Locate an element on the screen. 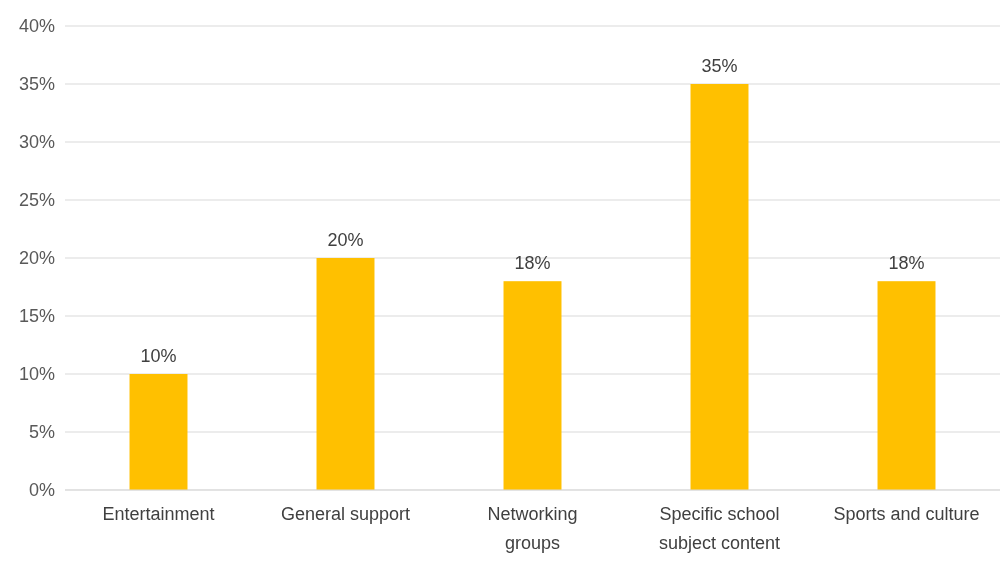 The image size is (1006, 561). y-tick-label: 15% is located at coordinates (36, 316).